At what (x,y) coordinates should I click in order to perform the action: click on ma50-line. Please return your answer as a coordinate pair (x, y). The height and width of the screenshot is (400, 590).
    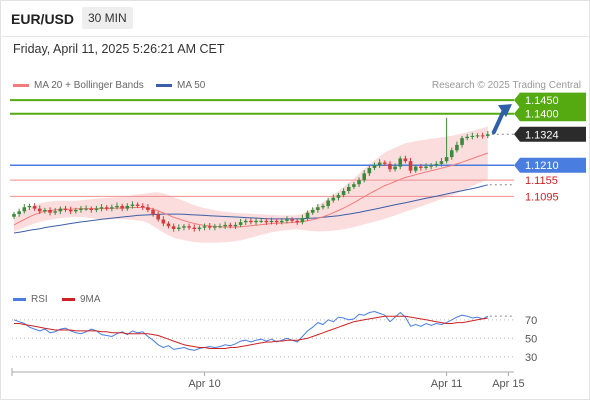
    Looking at the image, I should click on (250, 209).